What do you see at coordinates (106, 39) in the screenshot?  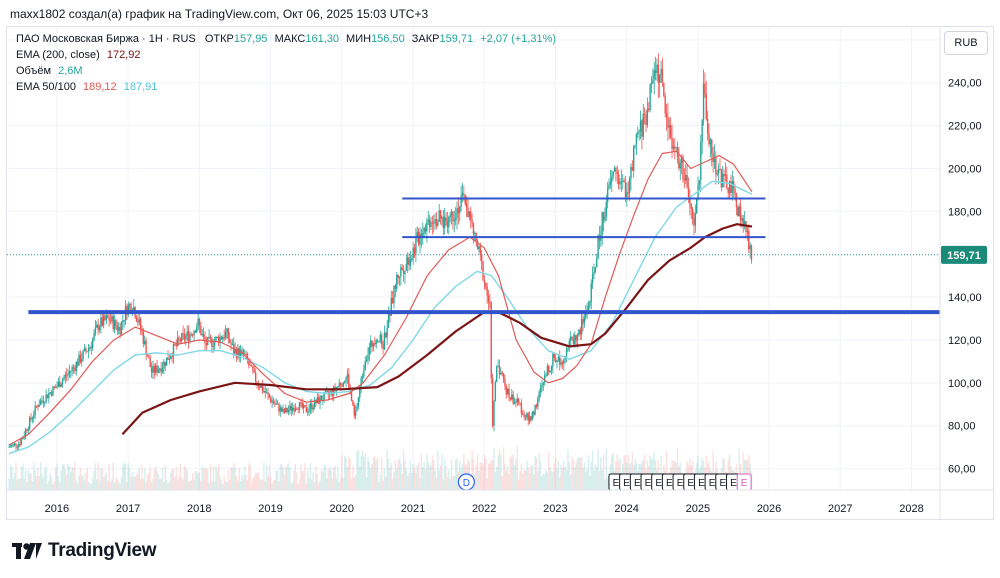 I see `symbol-name: ПАО Московская Биржа · 1Н · RUS` at bounding box center [106, 39].